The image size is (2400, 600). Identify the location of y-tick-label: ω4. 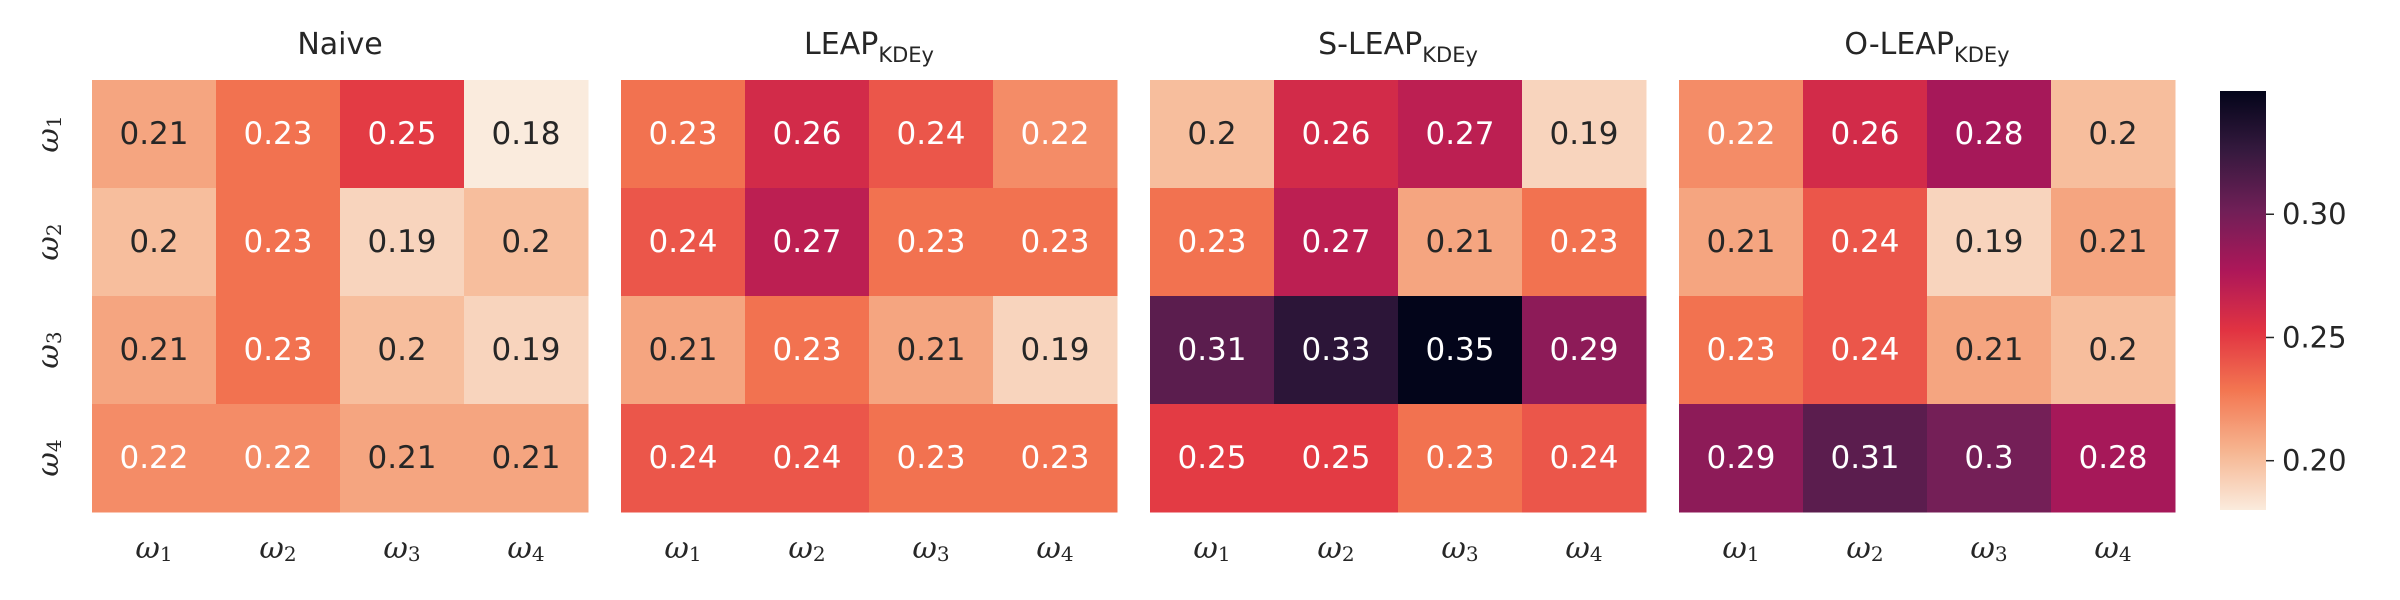
(48, 457).